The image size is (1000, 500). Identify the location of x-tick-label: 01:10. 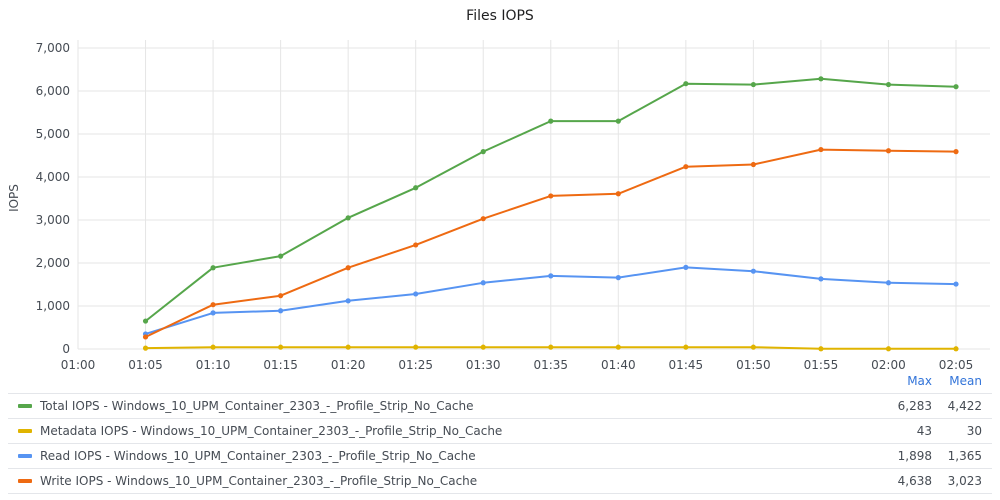
(213, 365).